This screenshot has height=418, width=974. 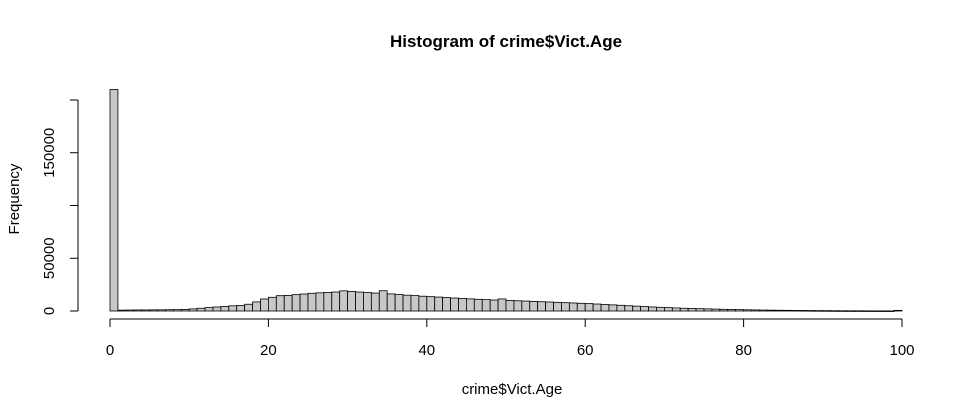 I want to click on y-tick-label: 150000, so click(x=49, y=153).